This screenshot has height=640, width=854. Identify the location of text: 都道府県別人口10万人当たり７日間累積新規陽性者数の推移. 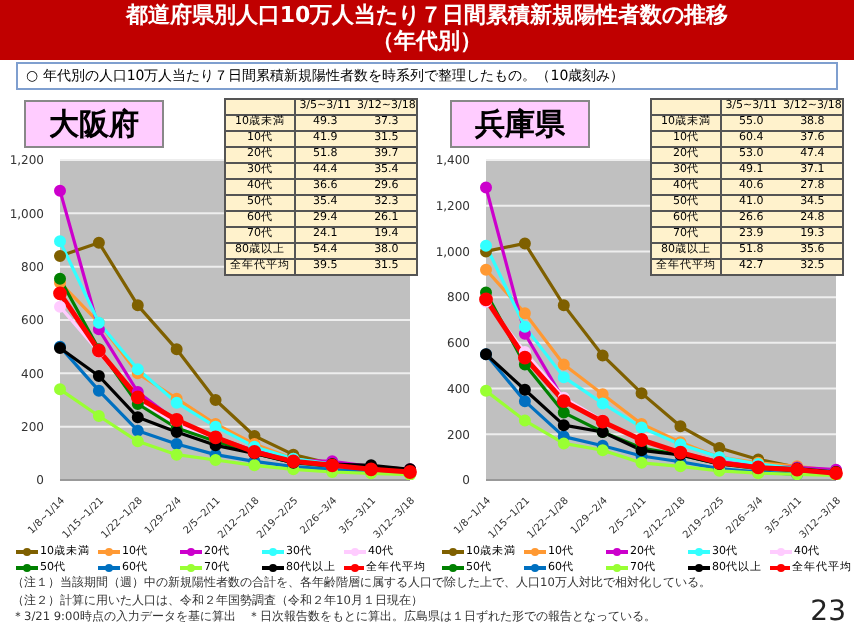
(427, 15).